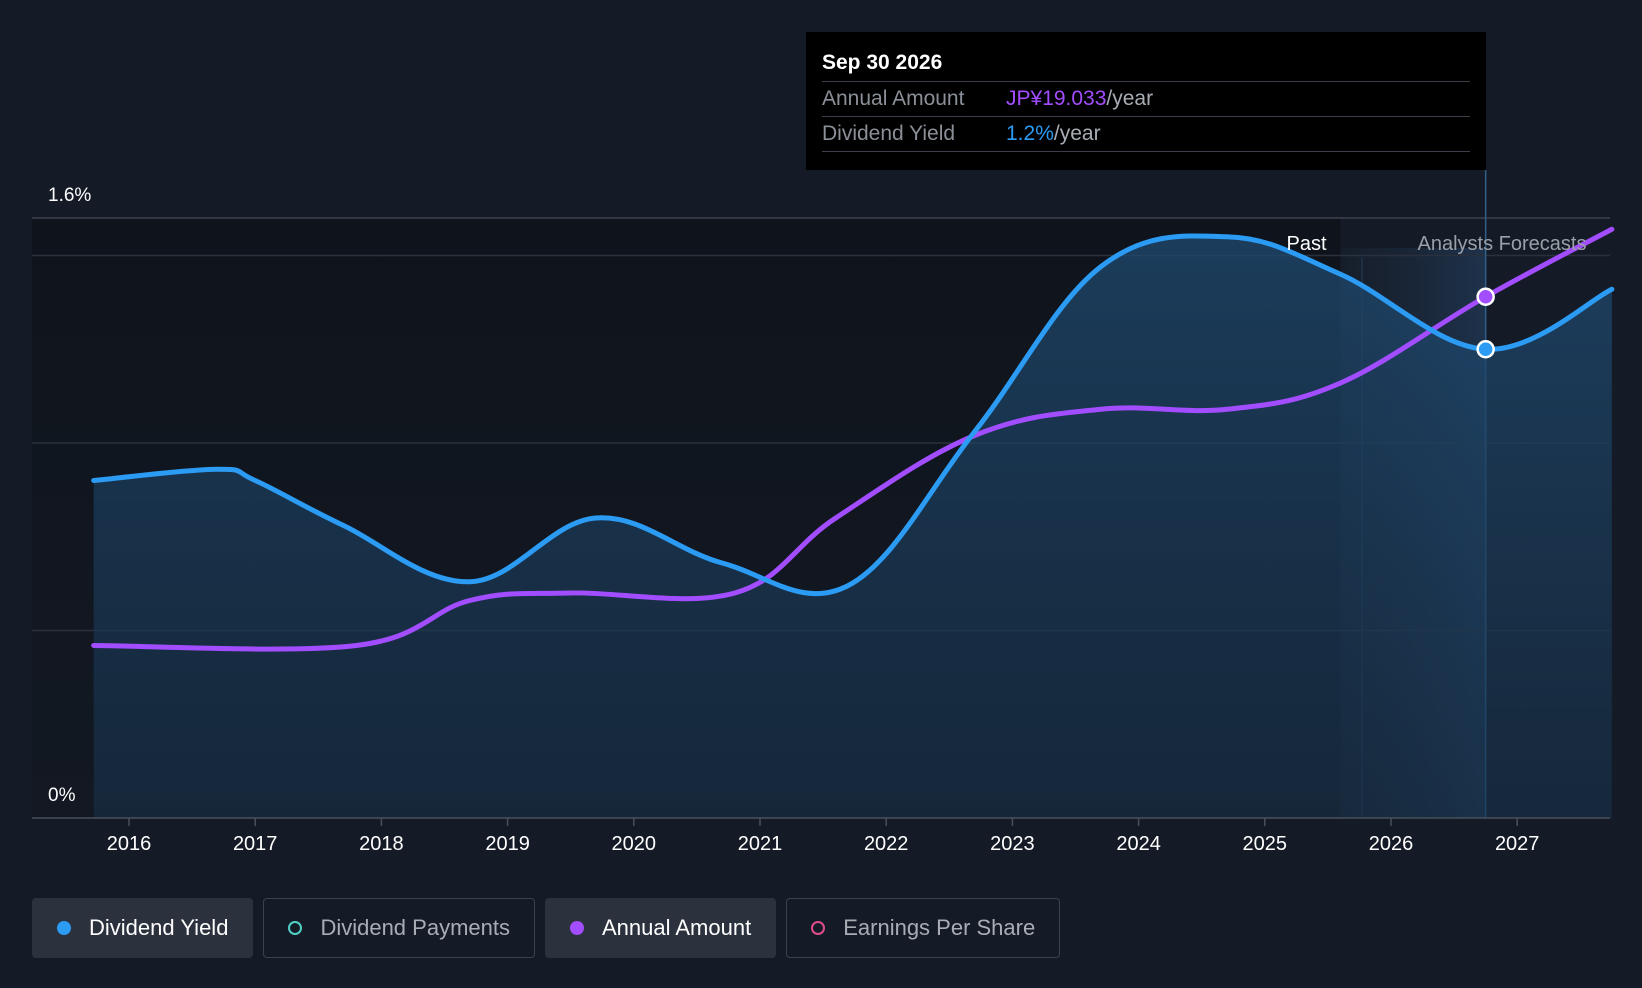 Image resolution: width=1642 pixels, height=988 pixels. What do you see at coordinates (159, 927) in the screenshot?
I see `legend-label: Dividend Yield` at bounding box center [159, 927].